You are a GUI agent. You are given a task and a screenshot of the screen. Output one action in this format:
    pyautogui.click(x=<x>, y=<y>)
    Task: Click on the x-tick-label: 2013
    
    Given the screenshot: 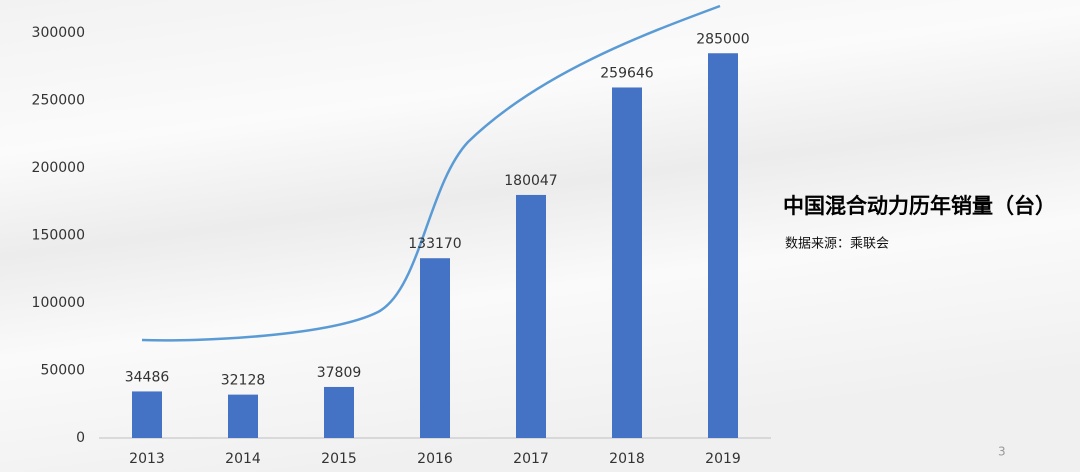 What is the action you would take?
    pyautogui.click(x=147, y=459)
    